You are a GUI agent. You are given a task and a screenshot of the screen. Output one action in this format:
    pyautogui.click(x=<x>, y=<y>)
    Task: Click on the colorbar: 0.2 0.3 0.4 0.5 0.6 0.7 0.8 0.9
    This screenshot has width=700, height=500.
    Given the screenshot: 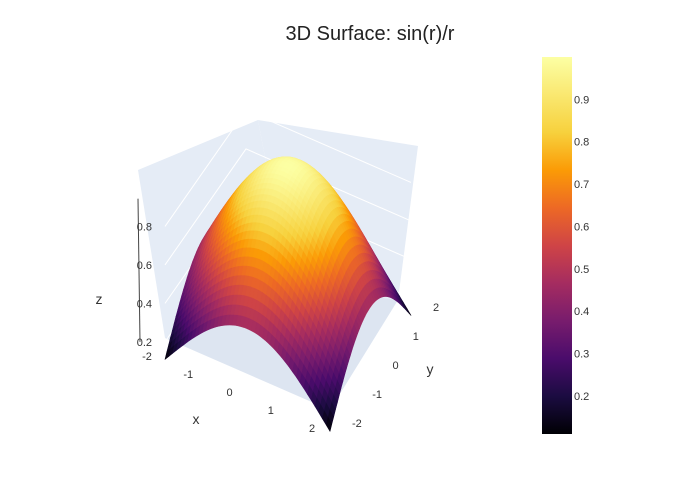 What is the action you would take?
    pyautogui.click(x=565, y=245)
    